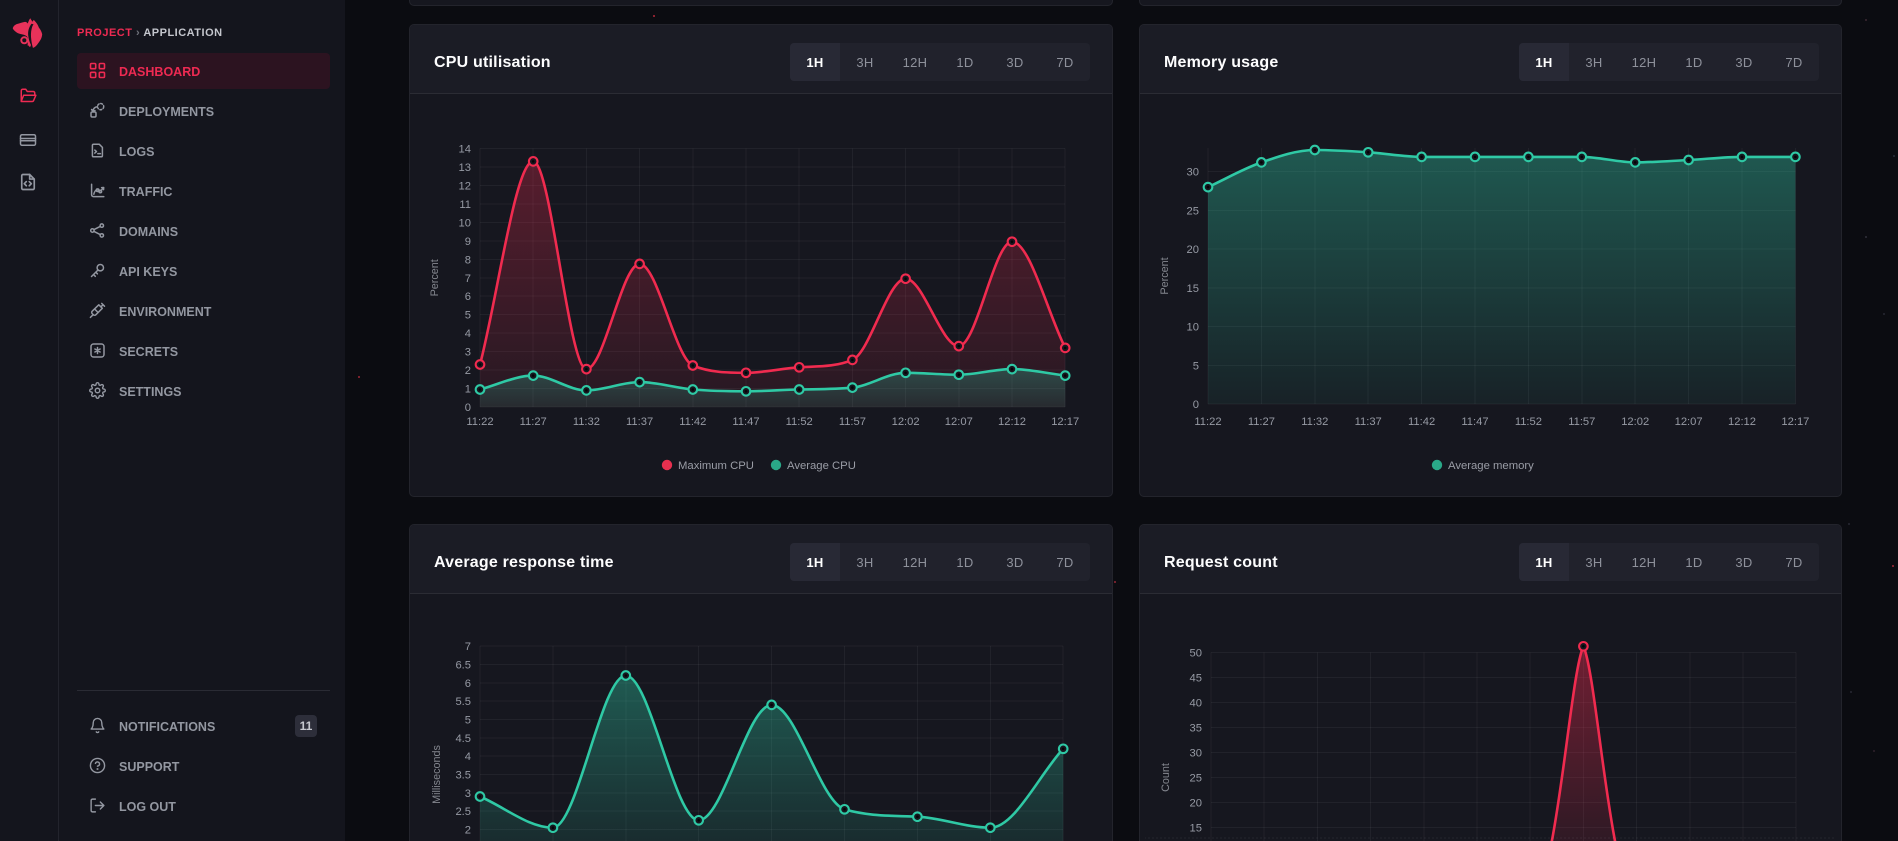 The height and width of the screenshot is (841, 1898). I want to click on svg-text: 4.5, so click(463, 739).